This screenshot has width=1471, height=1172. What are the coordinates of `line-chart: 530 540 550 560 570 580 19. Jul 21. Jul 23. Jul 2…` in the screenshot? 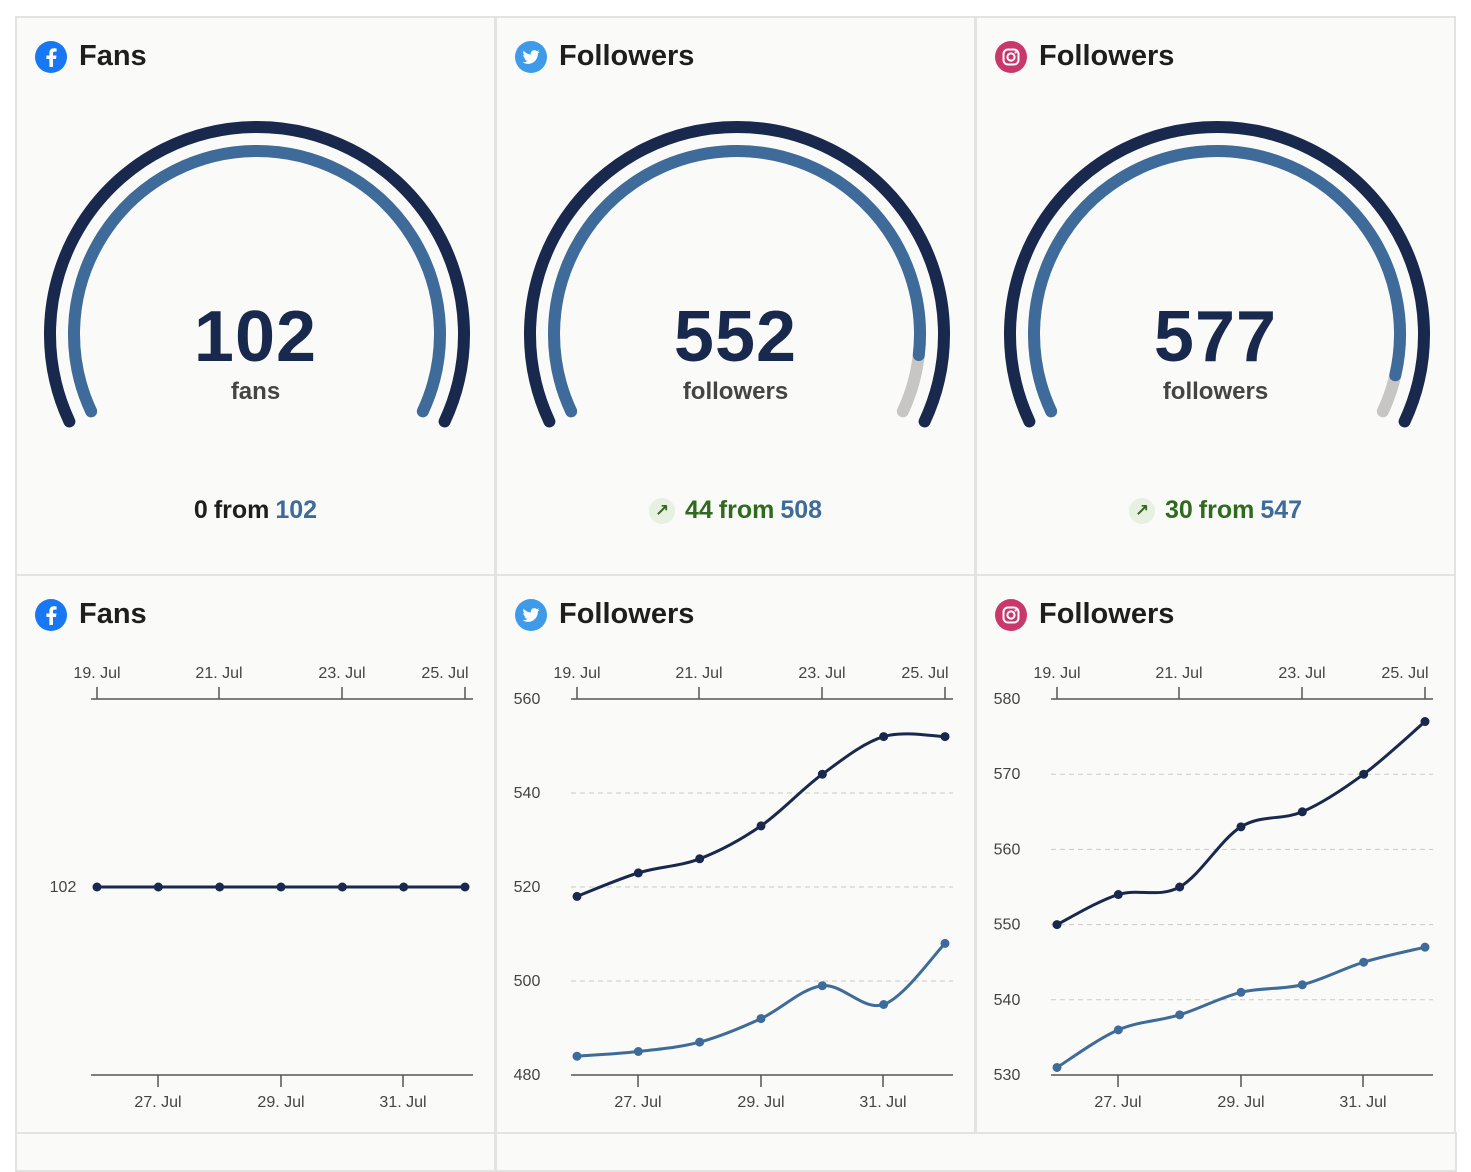 It's located at (1213, 888).